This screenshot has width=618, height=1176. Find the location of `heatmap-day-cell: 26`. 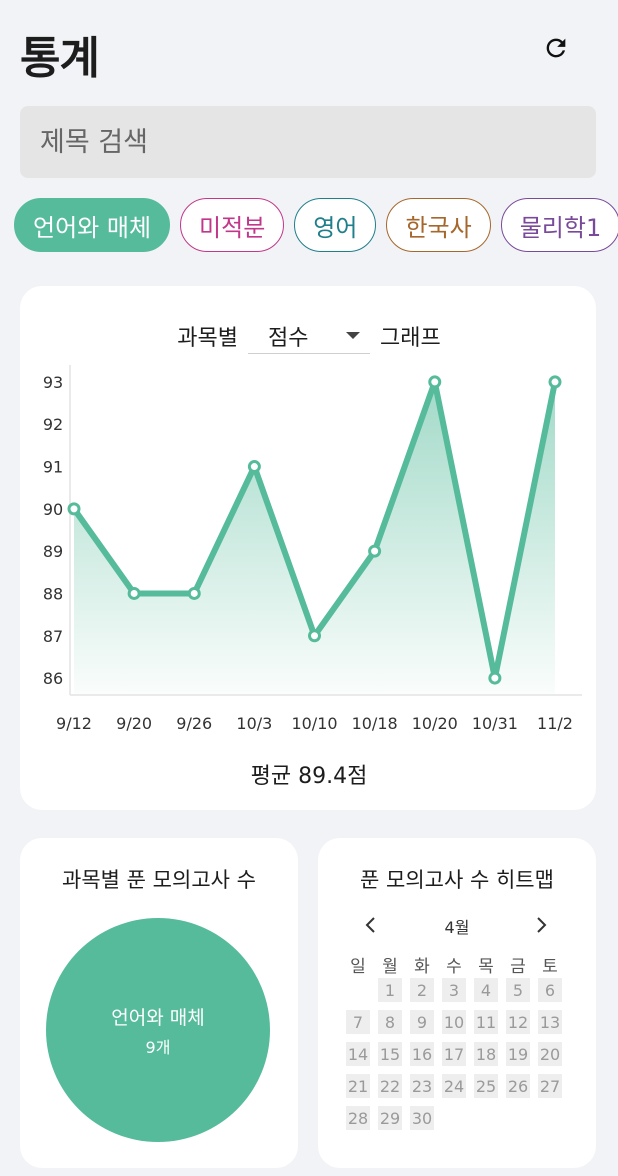

heatmap-day-cell: 26 is located at coordinates (518, 1086).